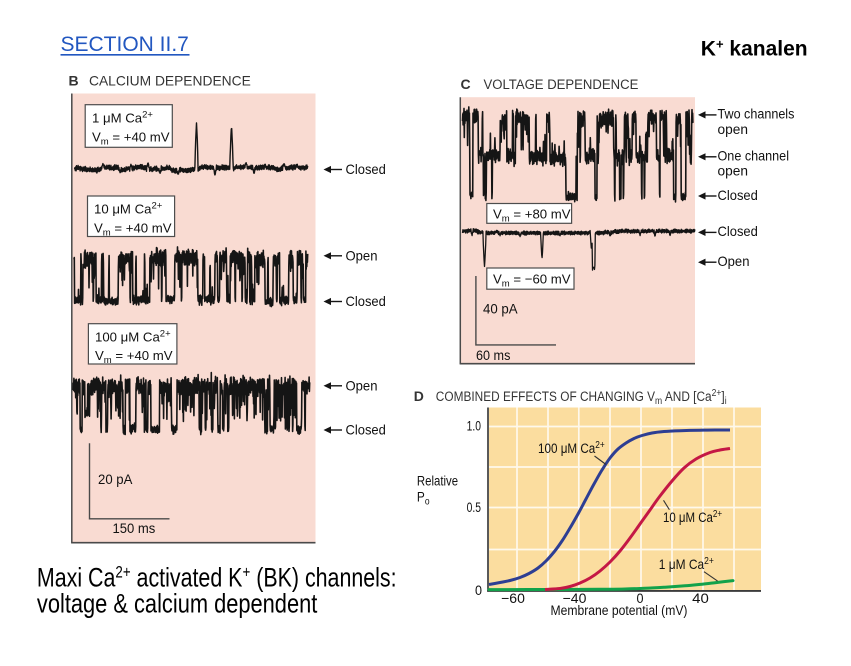  I want to click on svg-text: 0.5, so click(474, 507).